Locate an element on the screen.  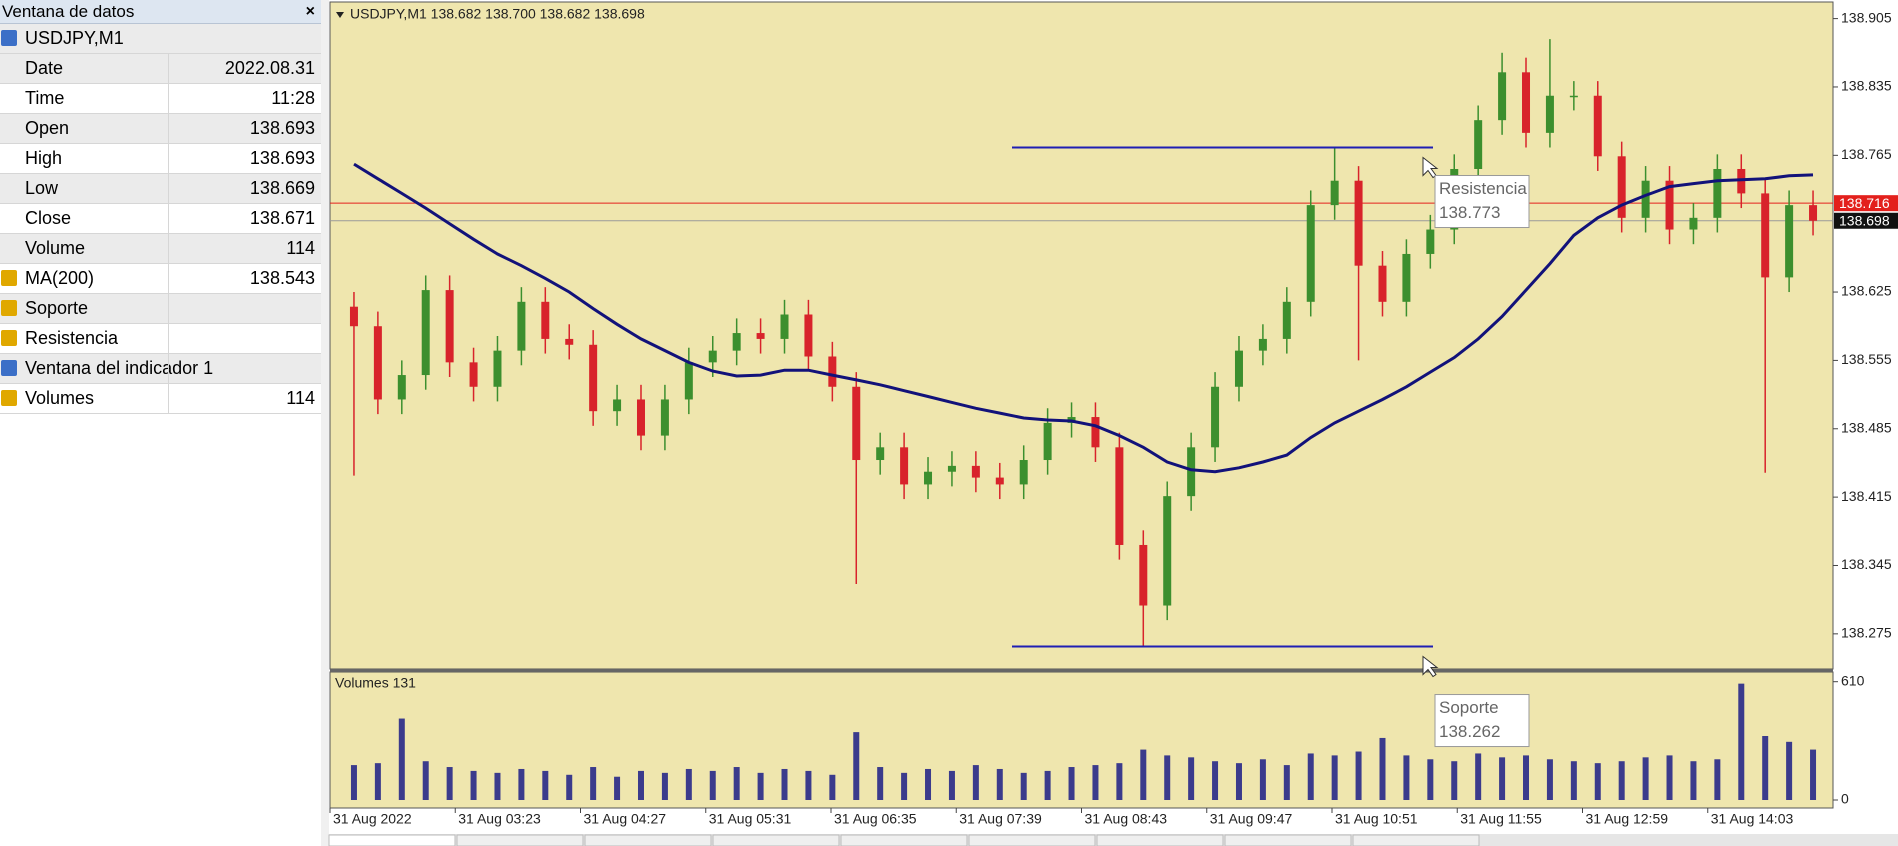
data-window-header: Ventana de datos × is located at coordinates (160, 12).